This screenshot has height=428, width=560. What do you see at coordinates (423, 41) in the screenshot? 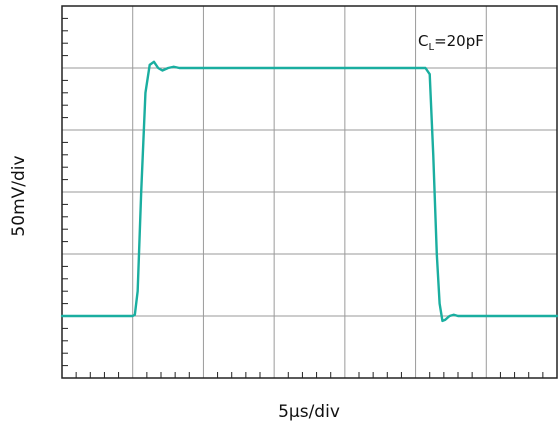
I see `annotation-main: C` at bounding box center [423, 41].